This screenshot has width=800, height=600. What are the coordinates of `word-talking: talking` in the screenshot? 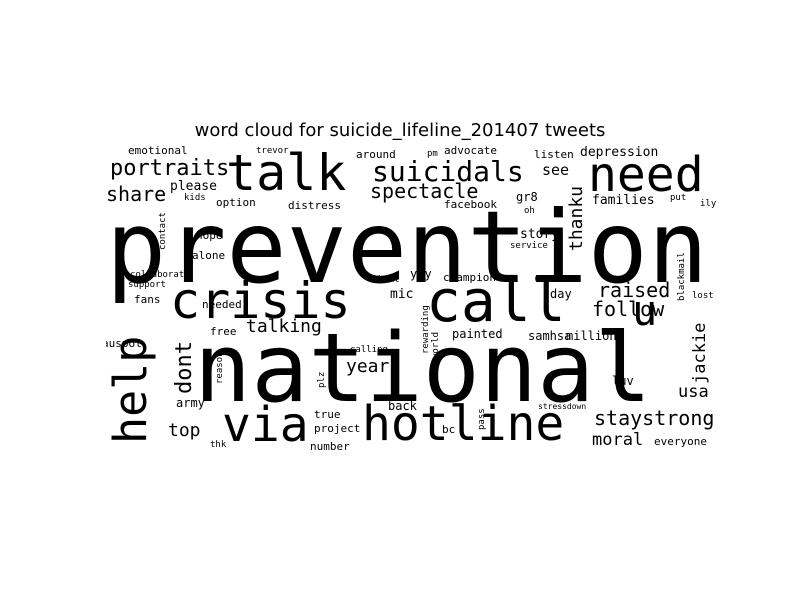 It's located at (284, 326).